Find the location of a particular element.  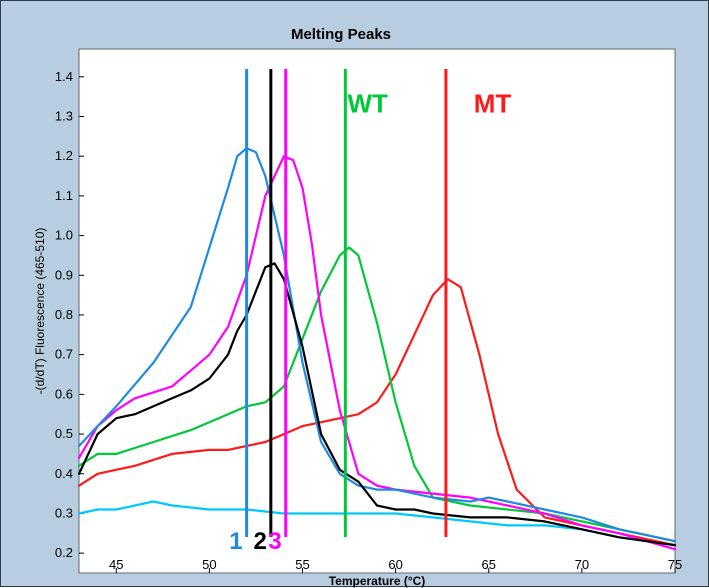

y-tick-label: 0.8 is located at coordinates (64, 314).